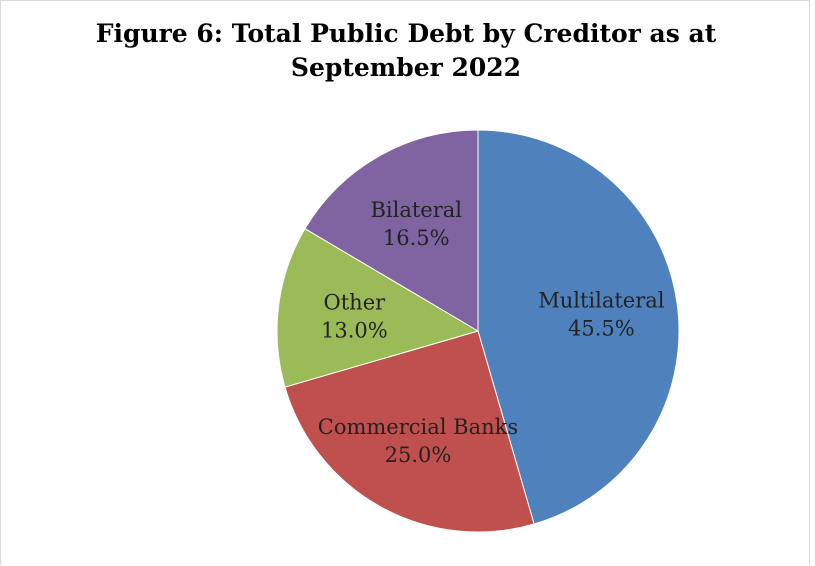 This screenshot has width=815, height=566. I want to click on pie-value-multilateral: 45.5%, so click(601, 328).